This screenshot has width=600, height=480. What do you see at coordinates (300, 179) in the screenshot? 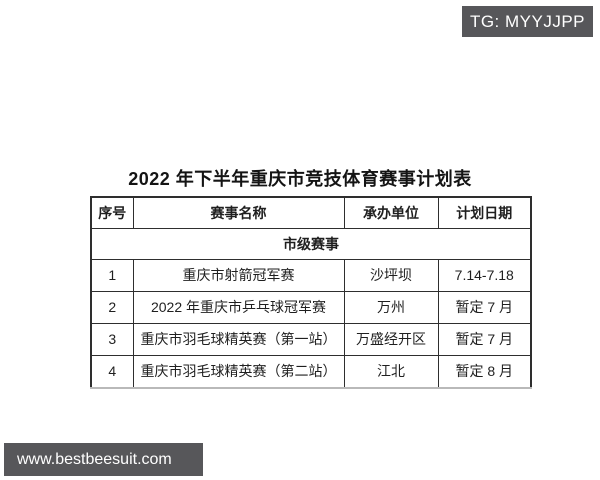
I see `document-title: 2022 年下半年重庆市竞技体育赛事计划表` at bounding box center [300, 179].